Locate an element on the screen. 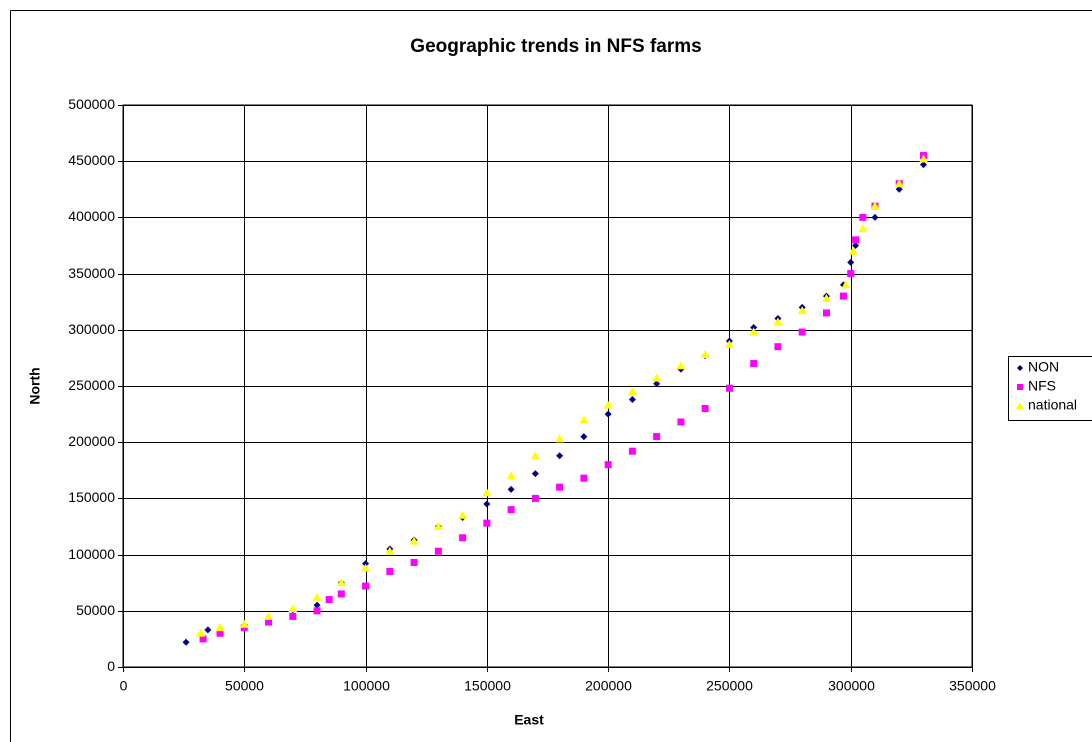  x-tick-label: 200000 is located at coordinates (608, 686).